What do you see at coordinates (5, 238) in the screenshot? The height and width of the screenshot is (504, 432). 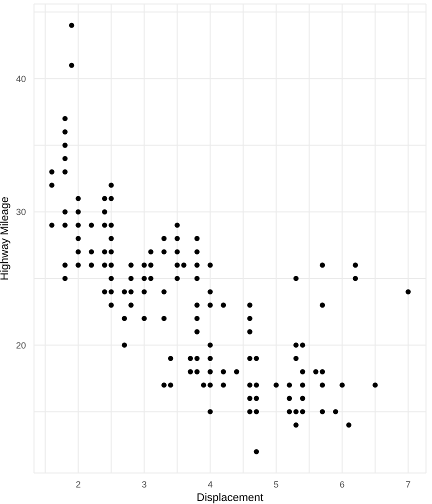 I see `y-axis-title: Highway Mileage` at bounding box center [5, 238].